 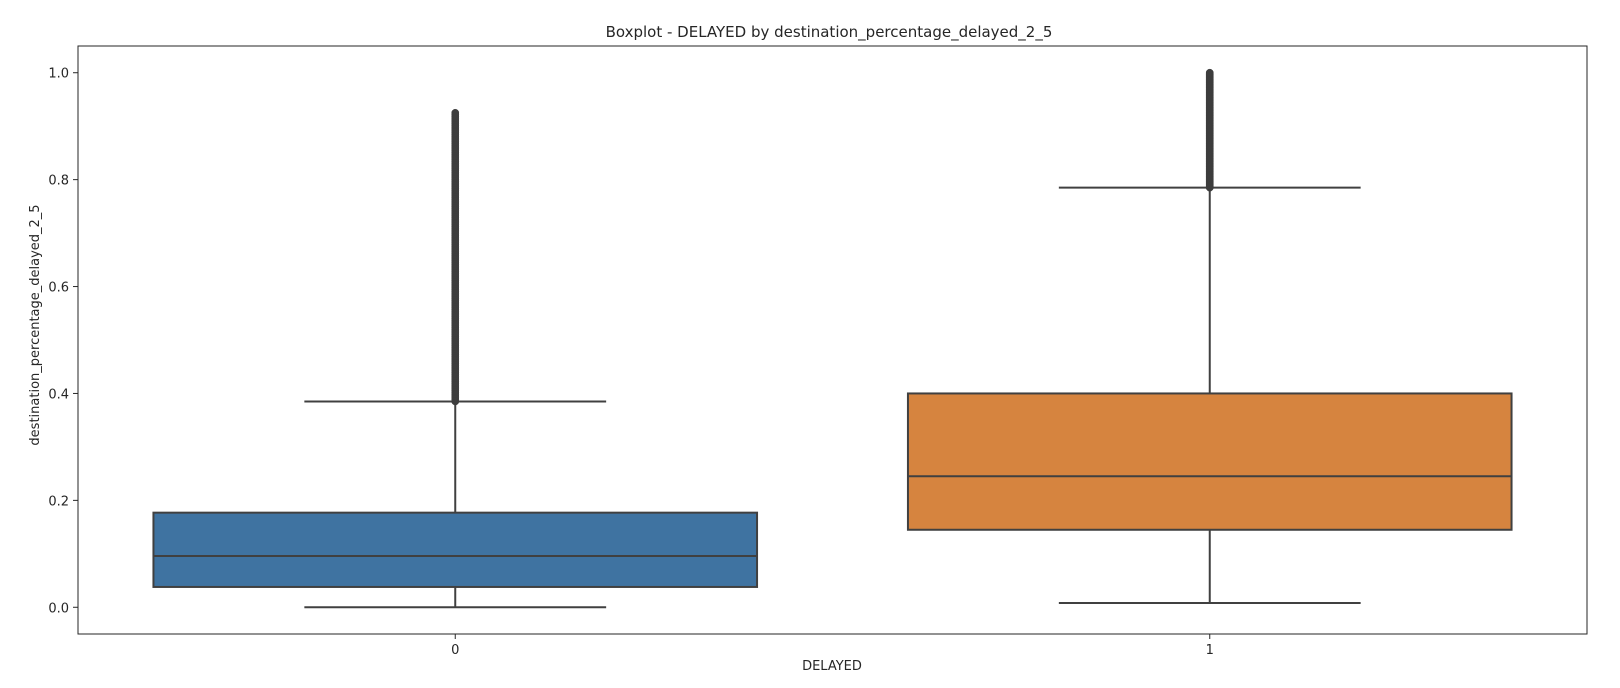 I want to click on y-tick-label: 0.6, so click(x=58, y=288).